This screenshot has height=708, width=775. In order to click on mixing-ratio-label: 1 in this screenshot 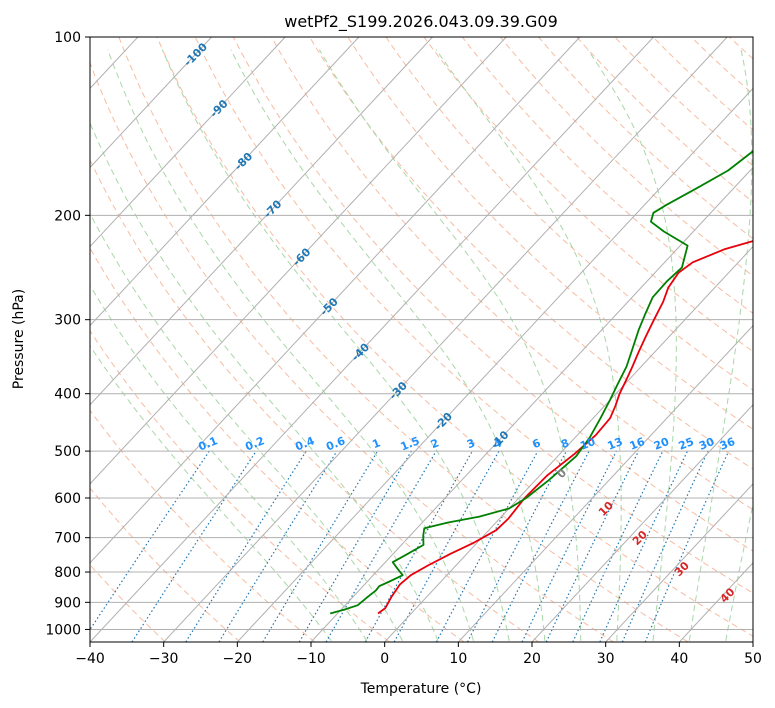, I will do `click(376, 443)`.